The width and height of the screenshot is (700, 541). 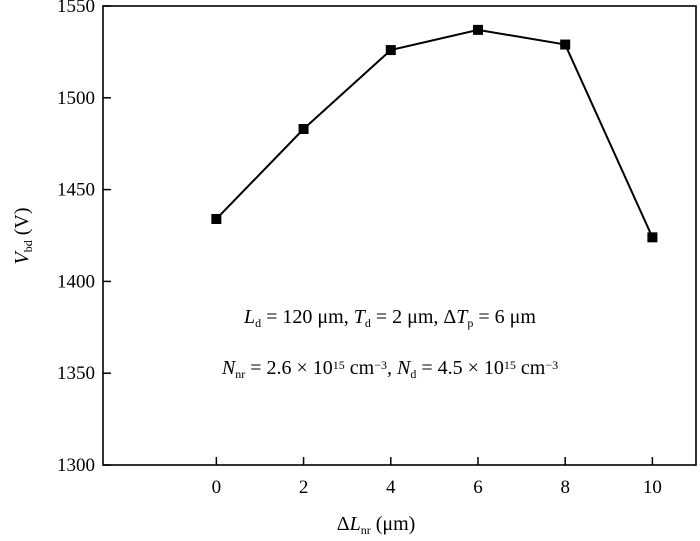 What do you see at coordinates (76, 8) in the screenshot?
I see `y-tick-label-5: 1550` at bounding box center [76, 8].